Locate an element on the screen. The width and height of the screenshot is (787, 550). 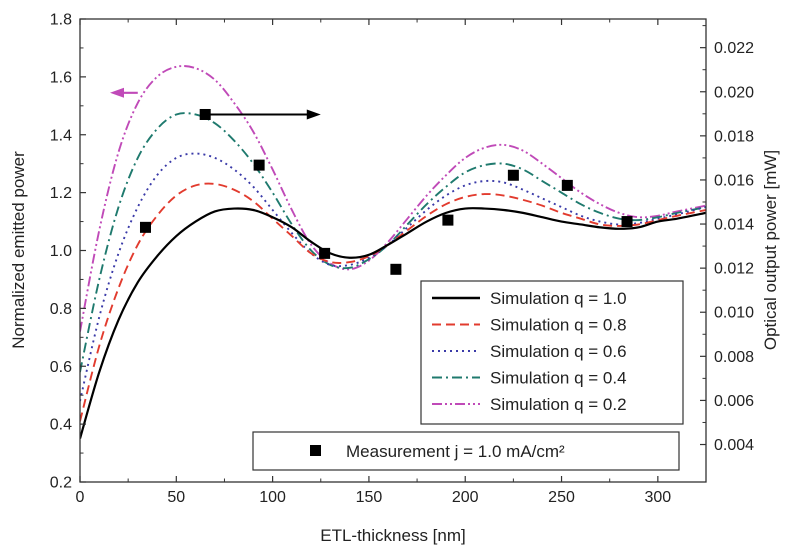
y-axis-left: 0.2 0.4 0.6 0.8 1.0 1.2 1.4 1.6 1.8 is located at coordinates (68, 252).